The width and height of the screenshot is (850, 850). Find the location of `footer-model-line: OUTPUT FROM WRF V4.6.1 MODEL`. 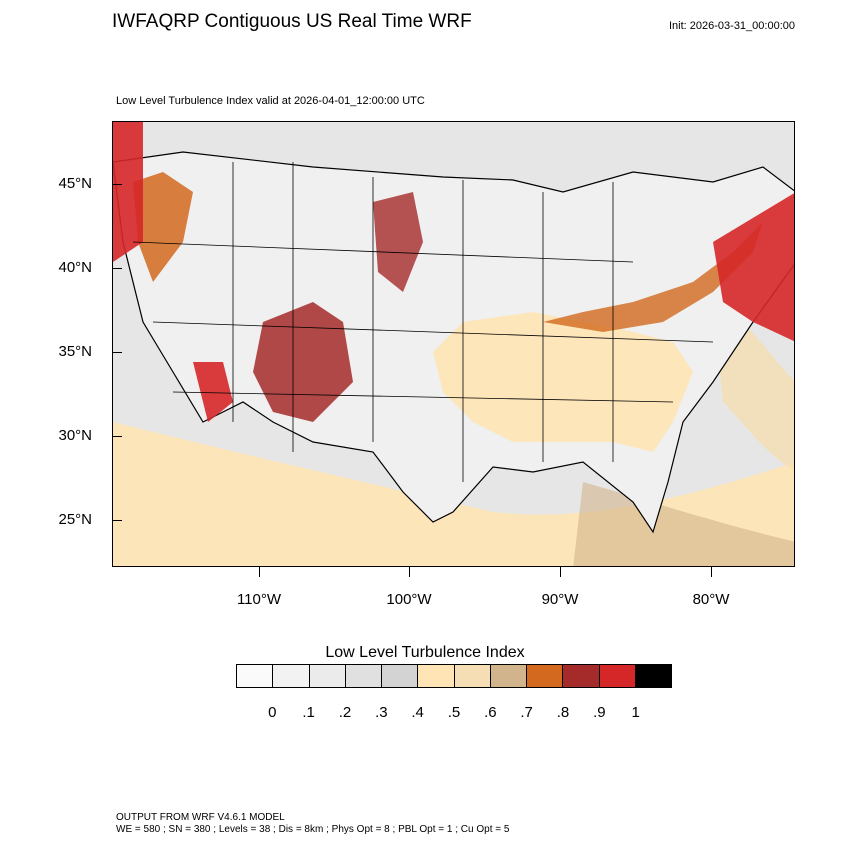

footer-model-line: OUTPUT FROM WRF V4.6.1 MODEL is located at coordinates (200, 817).